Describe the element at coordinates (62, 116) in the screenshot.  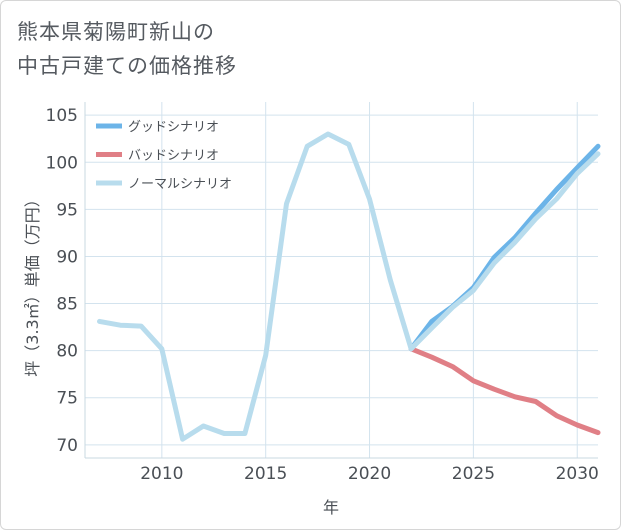
I see `y-tick-label: 105` at that location.